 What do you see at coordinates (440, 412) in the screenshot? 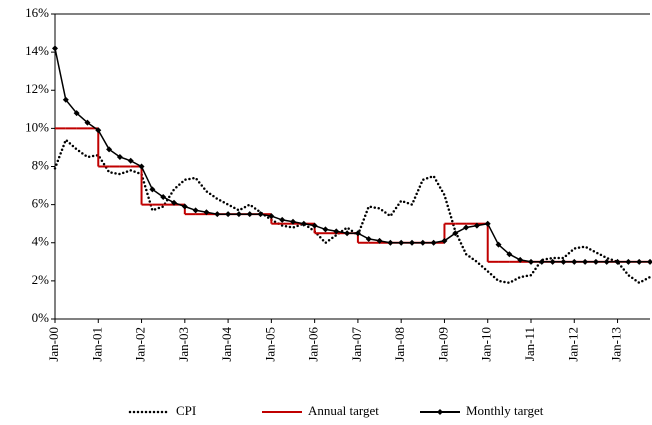
I see `legend-marker` at bounding box center [440, 412].